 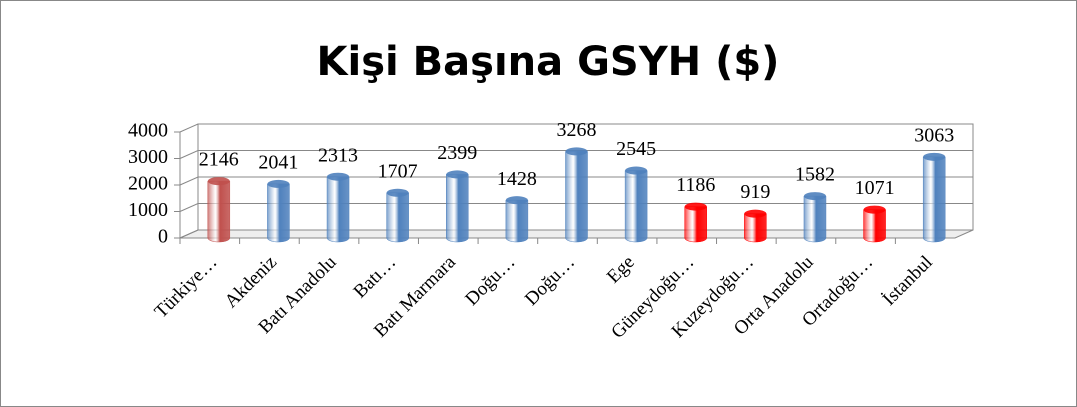 What do you see at coordinates (338, 155) in the screenshot?
I see `value-label: 2313` at bounding box center [338, 155].